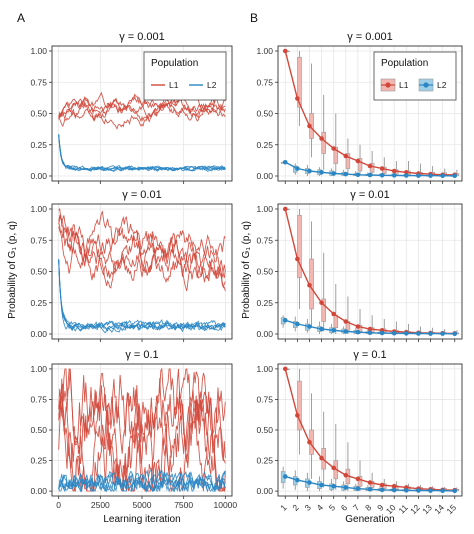 The image size is (474, 534). What do you see at coordinates (141, 519) in the screenshot?
I see `x-axis-label: Learning iteration` at bounding box center [141, 519].